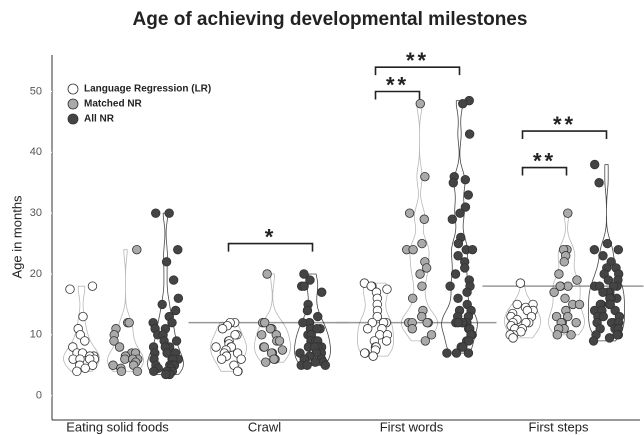  Describe the element at coordinates (412, 426) in the screenshot. I see `x-tick-label: First words` at that location.